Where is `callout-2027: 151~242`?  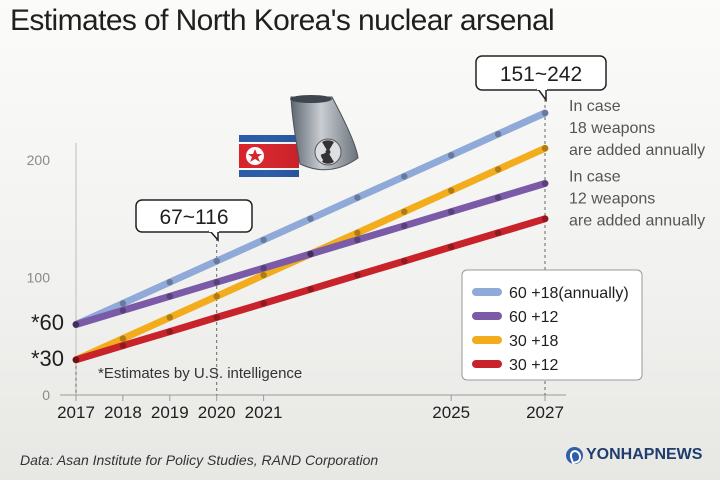 callout-2027: 151~242 is located at coordinates (541, 79).